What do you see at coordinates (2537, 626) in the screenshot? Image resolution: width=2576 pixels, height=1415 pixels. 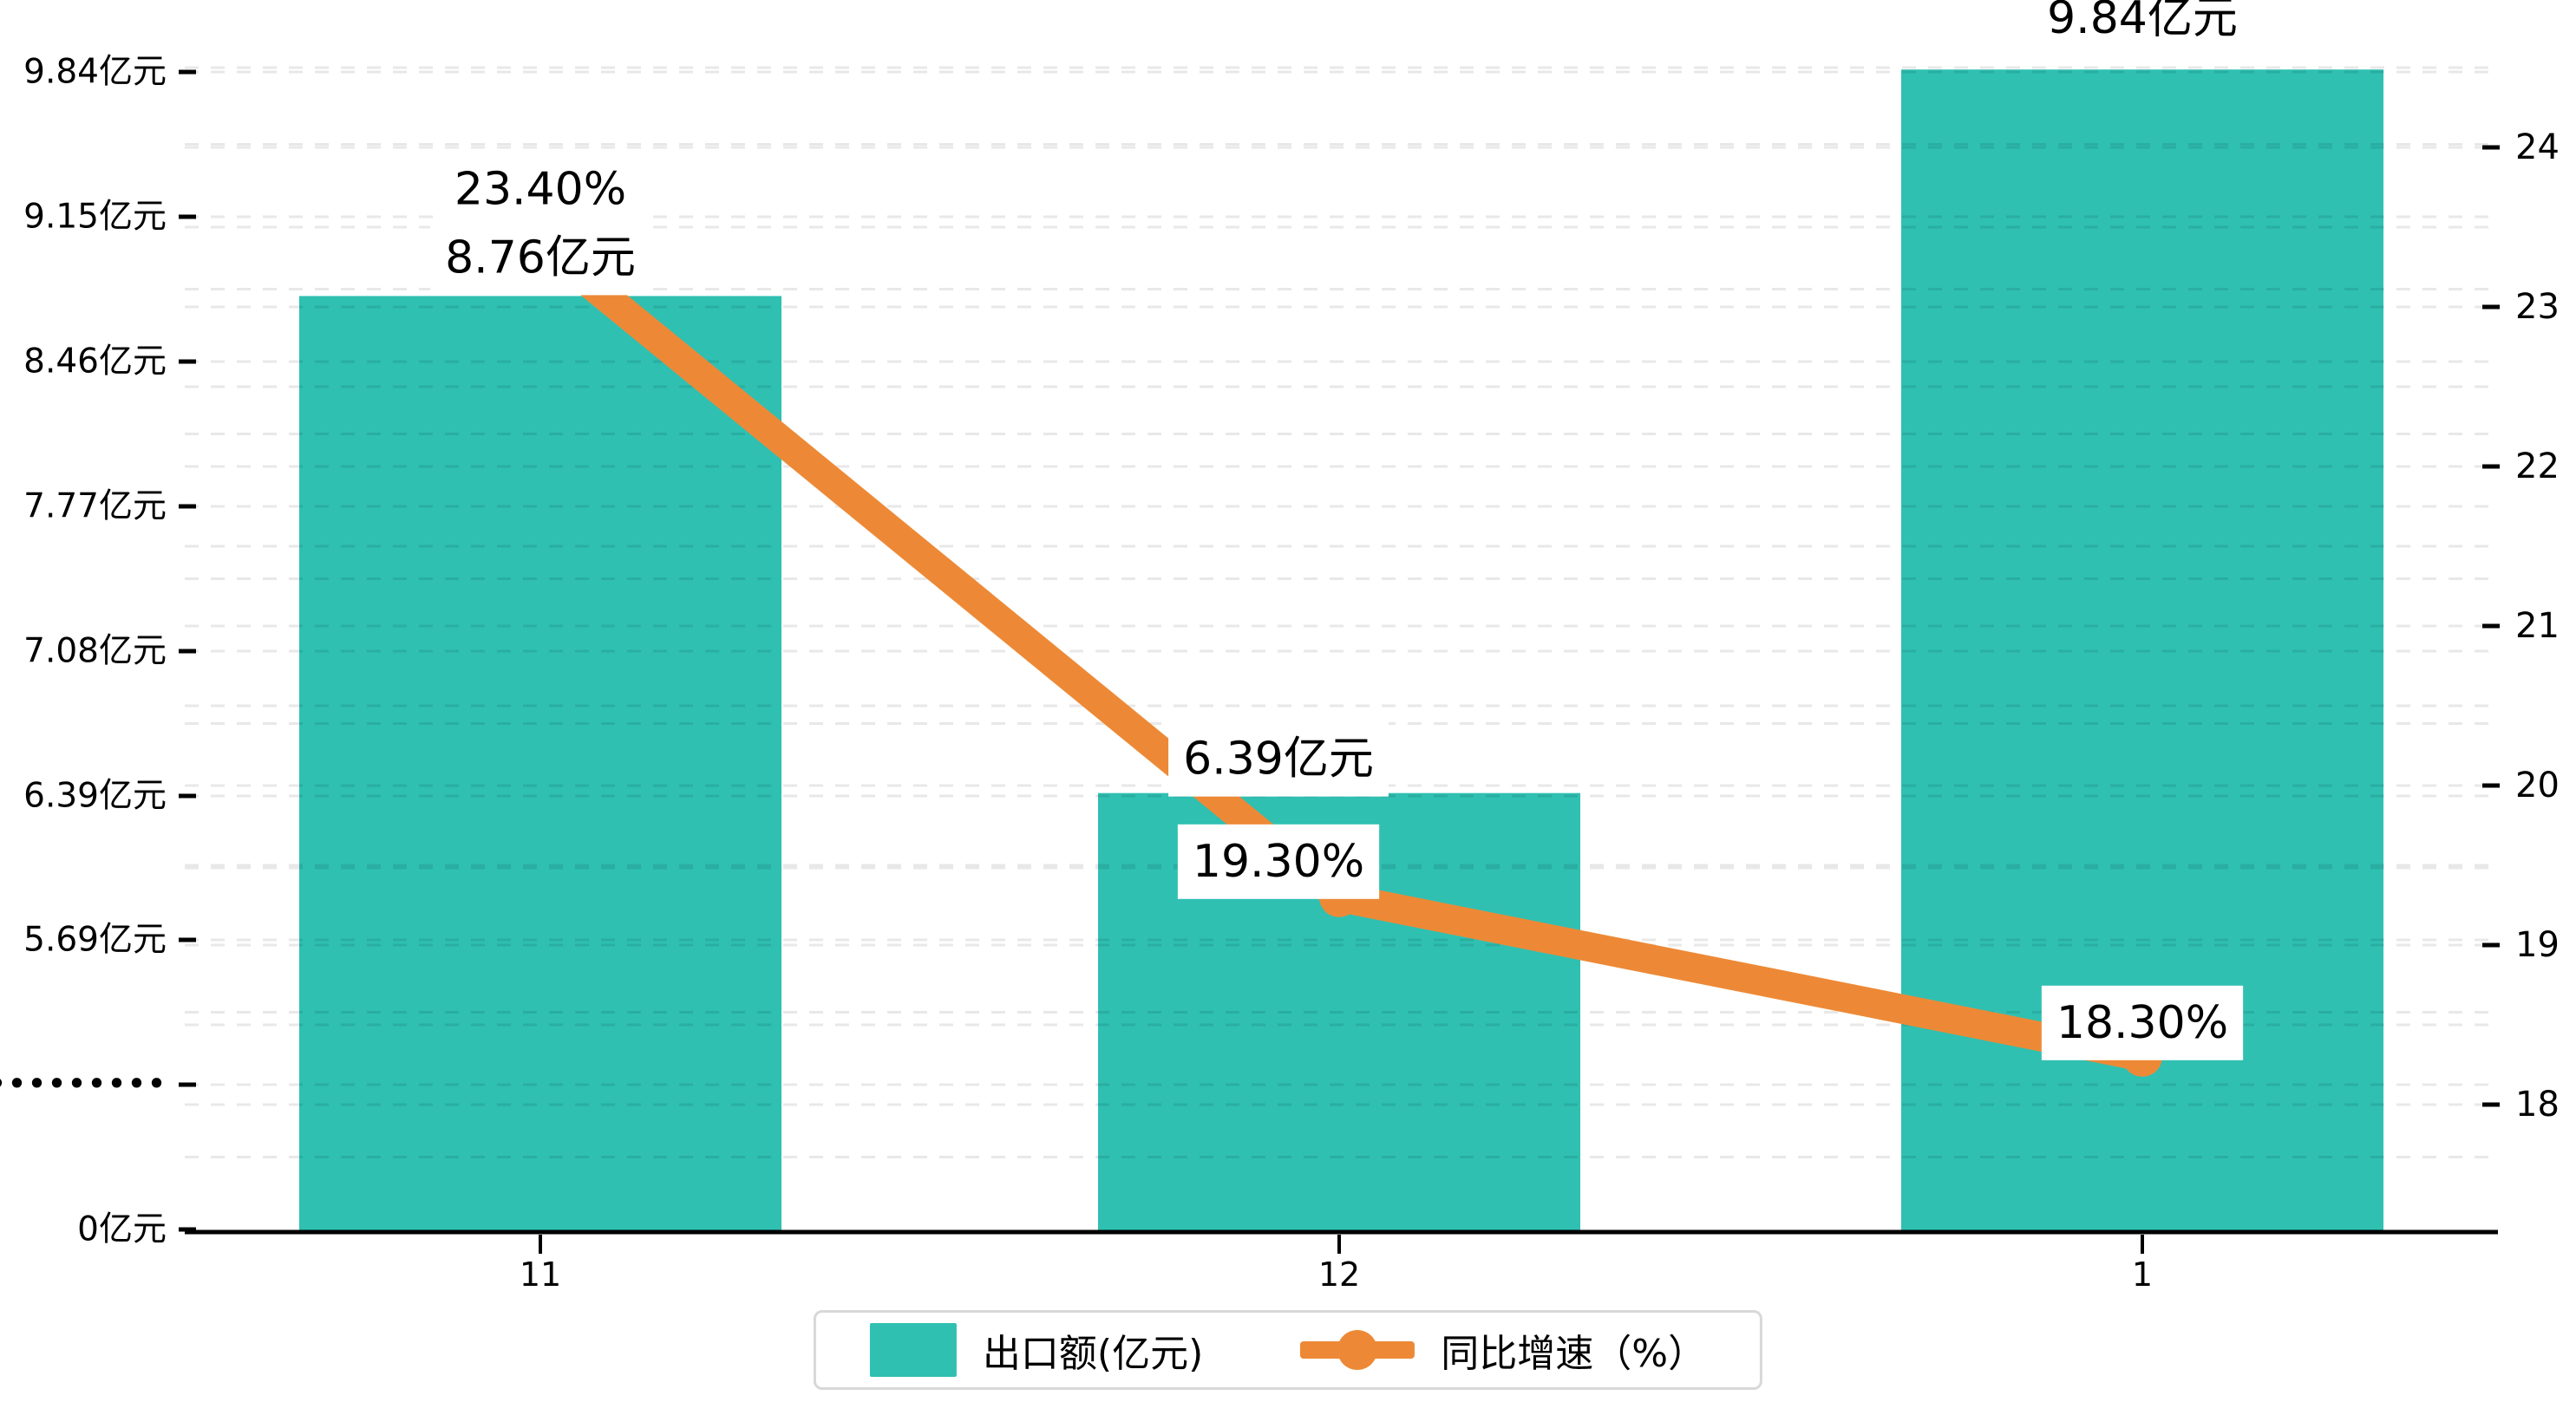 I see `right-tick-label: 21` at bounding box center [2537, 626].